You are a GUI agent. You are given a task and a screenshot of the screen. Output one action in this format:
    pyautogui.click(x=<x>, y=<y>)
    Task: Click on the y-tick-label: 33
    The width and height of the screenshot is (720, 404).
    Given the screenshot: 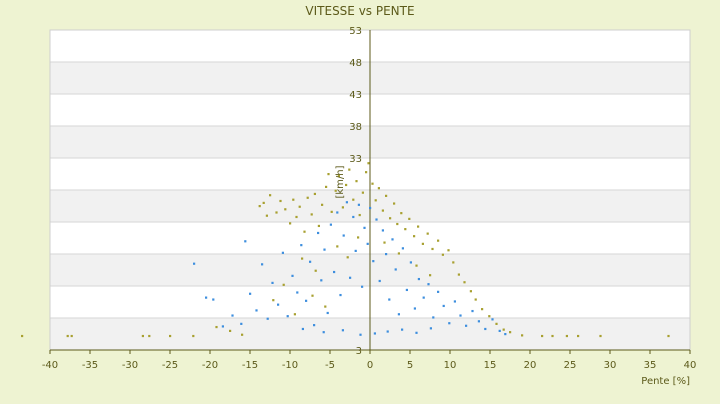 What is the action you would take?
    pyautogui.click(x=355, y=159)
    